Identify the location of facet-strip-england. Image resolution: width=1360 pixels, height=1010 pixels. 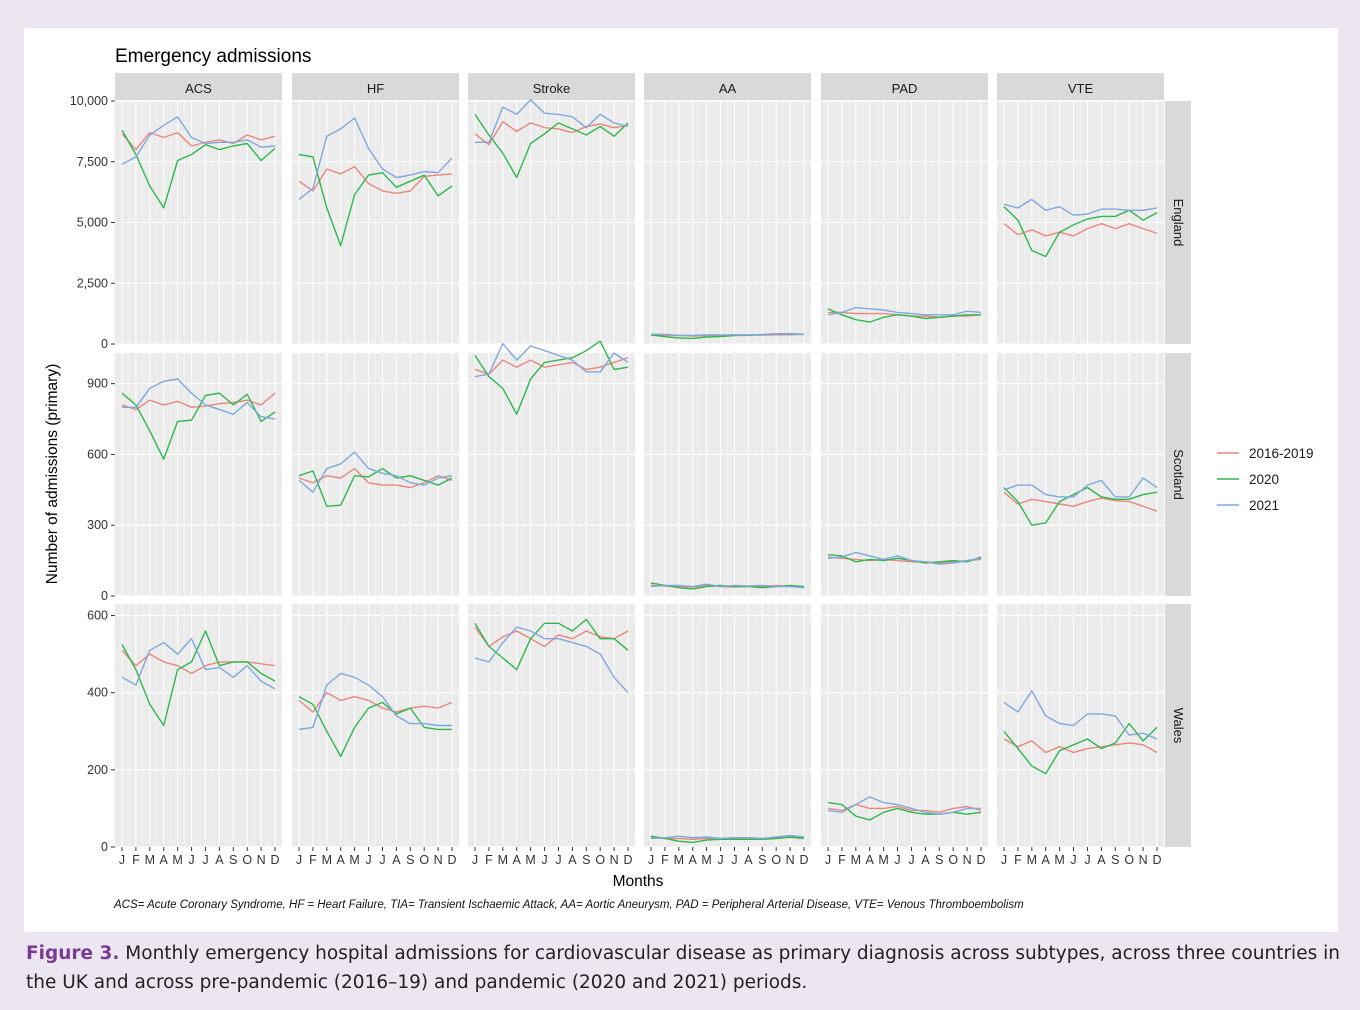
(1178, 222).